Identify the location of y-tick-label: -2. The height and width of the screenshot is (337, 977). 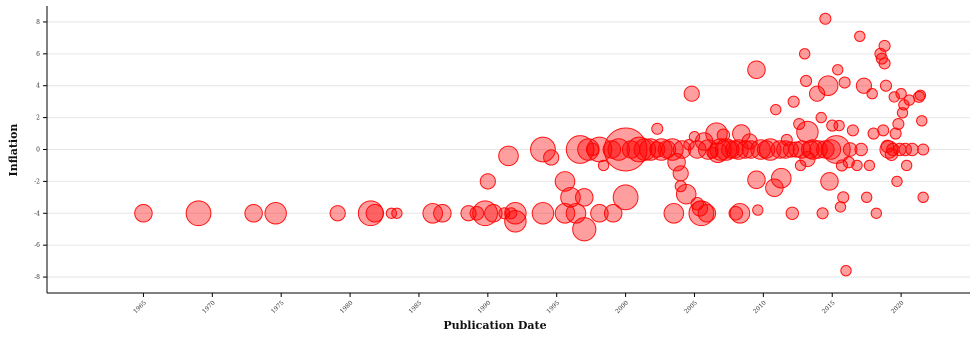
(37, 181).